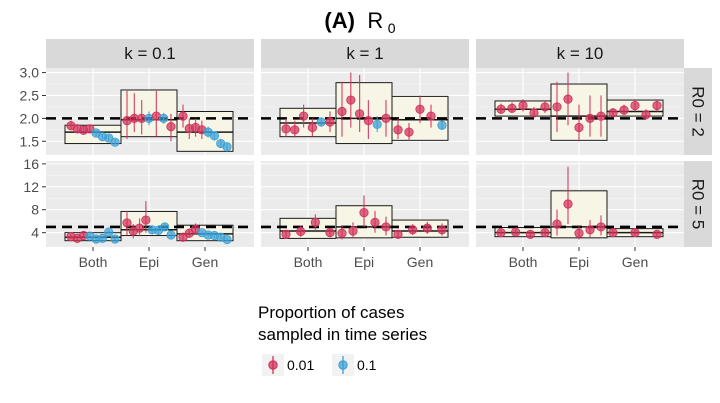  What do you see at coordinates (523, 262) in the screenshot?
I see `x-tick-label: Both` at bounding box center [523, 262].